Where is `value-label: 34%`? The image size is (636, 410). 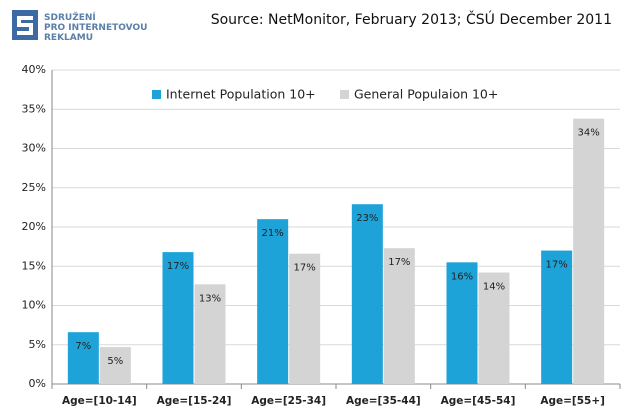
value-label: 34% is located at coordinates (589, 133).